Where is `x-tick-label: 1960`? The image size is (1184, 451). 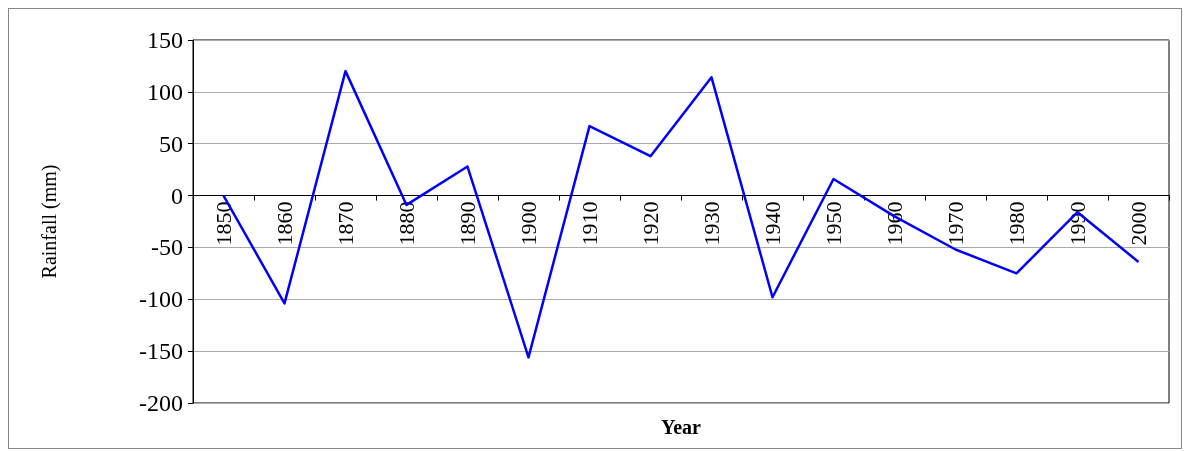
x-tick-label: 1960 is located at coordinates (894, 223).